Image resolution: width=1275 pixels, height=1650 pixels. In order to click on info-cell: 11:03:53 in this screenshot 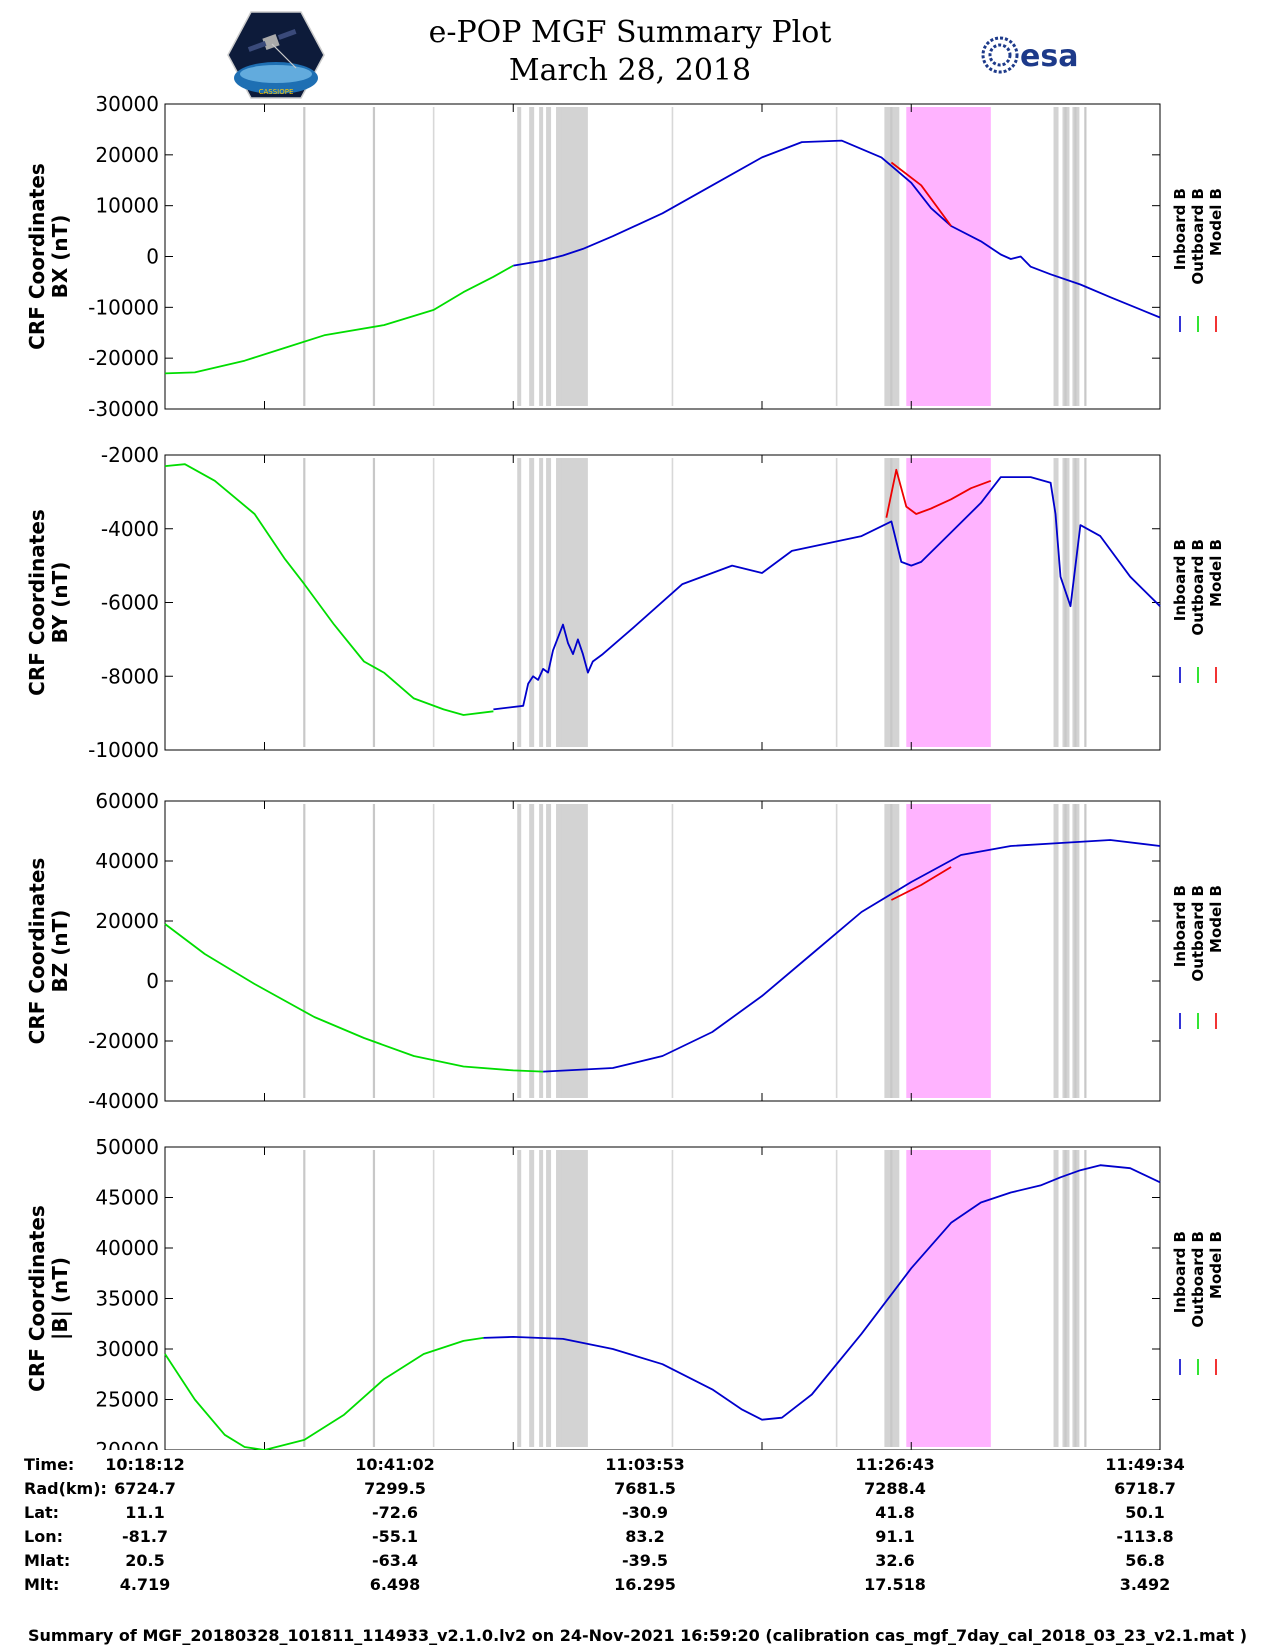, I will do `click(645, 1464)`.